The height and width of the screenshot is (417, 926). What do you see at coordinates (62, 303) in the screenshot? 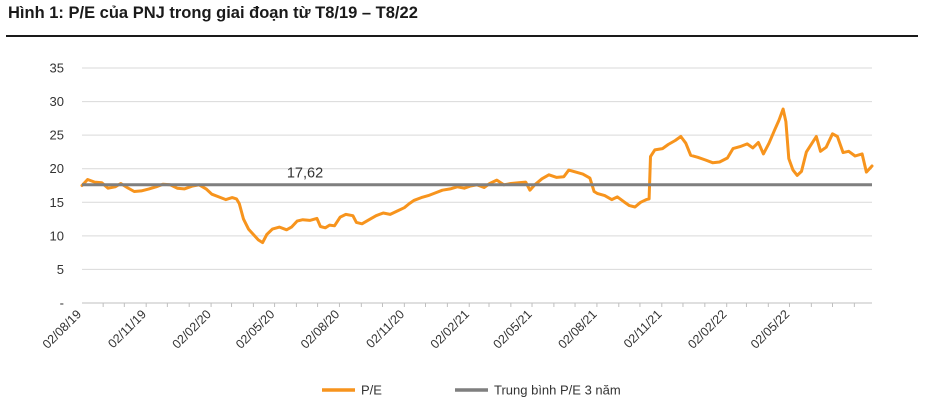
I see `y-tick-label: -` at bounding box center [62, 303].